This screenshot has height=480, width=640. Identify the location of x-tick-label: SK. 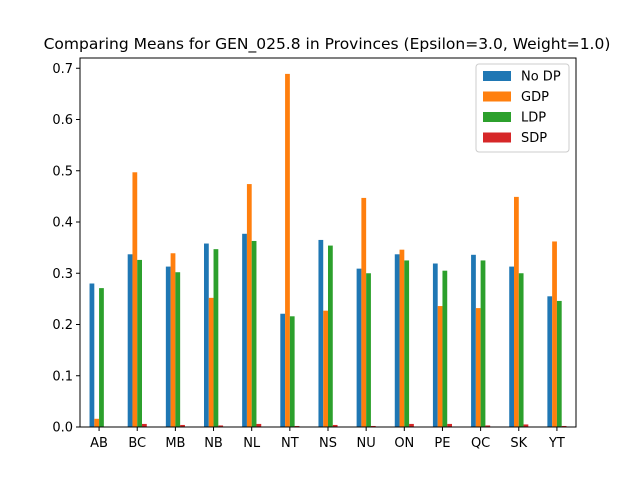
(518, 443).